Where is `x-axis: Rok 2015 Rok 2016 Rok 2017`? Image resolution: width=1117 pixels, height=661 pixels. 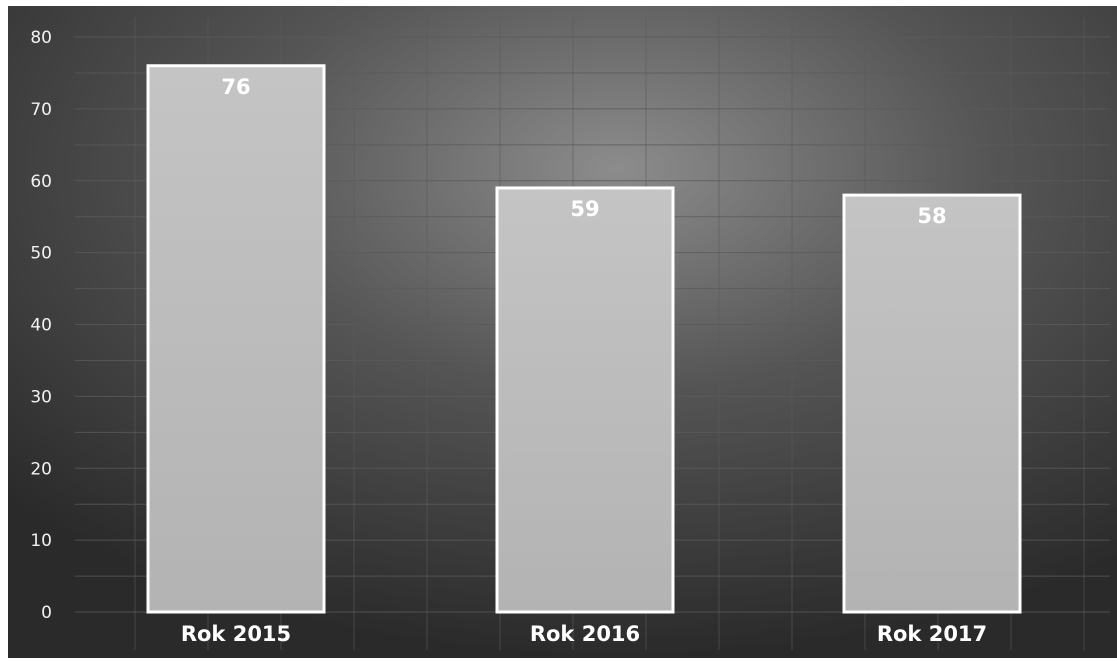 x-axis: Rok 2015 Rok 2016 Rok 2017 is located at coordinates (584, 634).